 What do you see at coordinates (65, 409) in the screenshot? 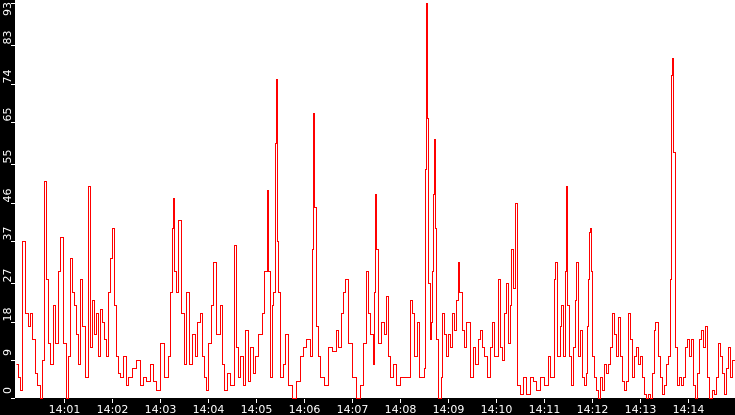
I see `x-tick-label: 14:01` at bounding box center [65, 409].